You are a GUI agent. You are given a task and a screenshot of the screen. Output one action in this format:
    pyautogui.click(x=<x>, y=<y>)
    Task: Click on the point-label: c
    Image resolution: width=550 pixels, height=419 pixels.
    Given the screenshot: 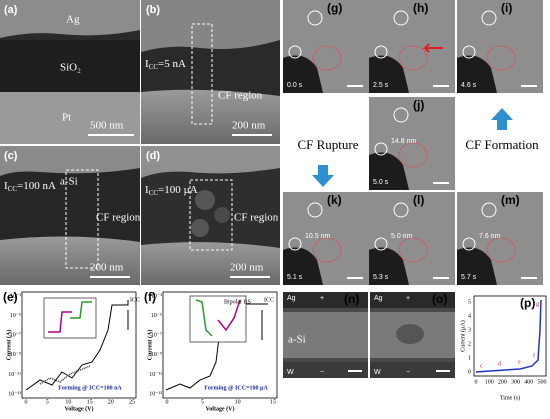 What is the action you would take?
    pyautogui.click(x=481, y=366)
    